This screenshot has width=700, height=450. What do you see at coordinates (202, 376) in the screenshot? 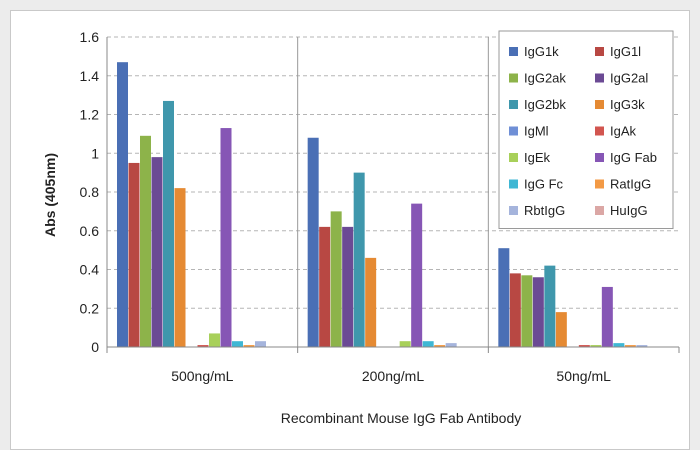
I see `category-label: 500ng/mL` at bounding box center [202, 376].